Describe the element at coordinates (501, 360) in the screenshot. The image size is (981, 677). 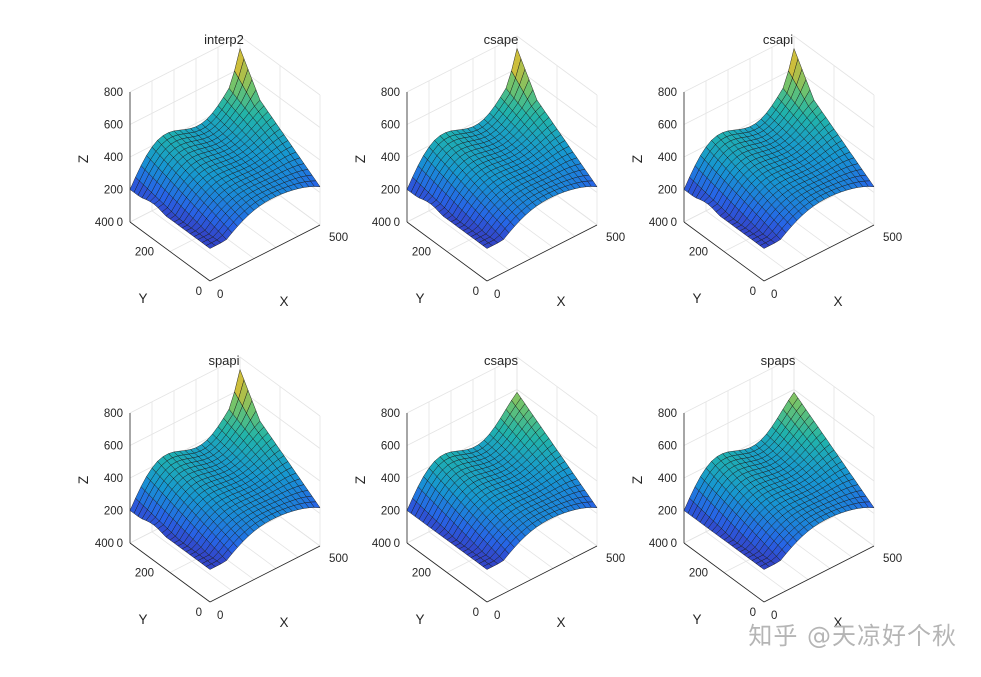
I see `plot-title: csaps` at that location.